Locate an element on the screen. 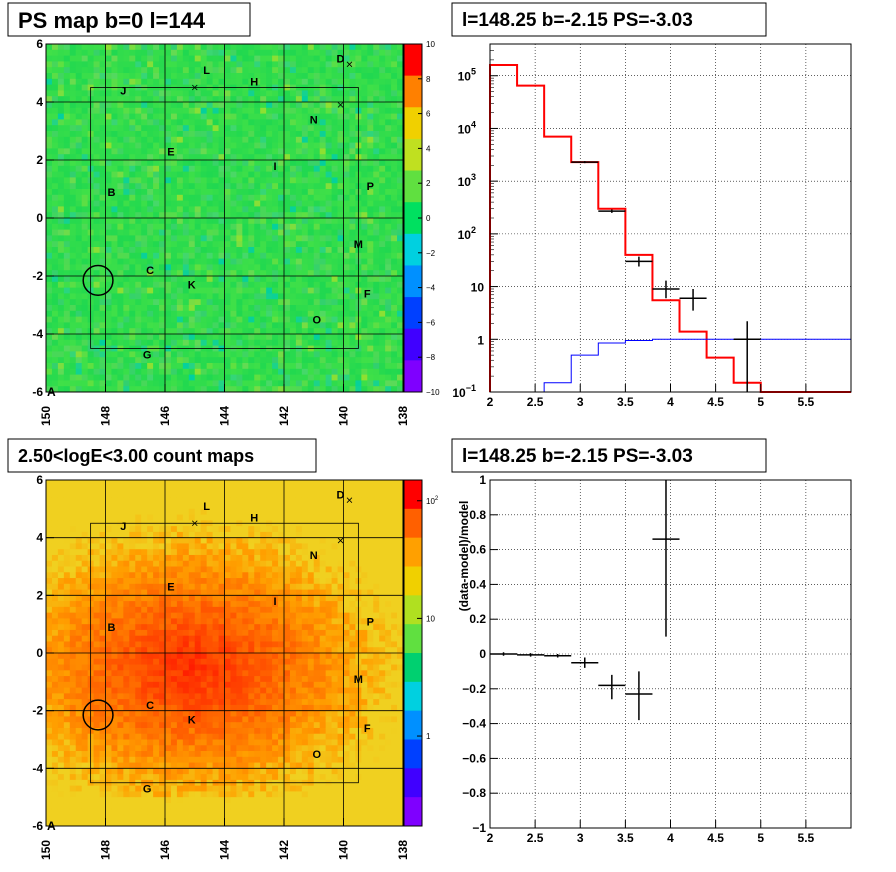 The width and height of the screenshot is (896, 872). source-label-P: P is located at coordinates (370, 187).